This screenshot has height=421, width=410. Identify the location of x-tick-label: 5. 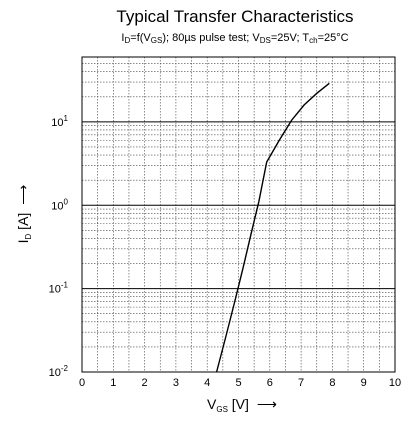
(238, 383).